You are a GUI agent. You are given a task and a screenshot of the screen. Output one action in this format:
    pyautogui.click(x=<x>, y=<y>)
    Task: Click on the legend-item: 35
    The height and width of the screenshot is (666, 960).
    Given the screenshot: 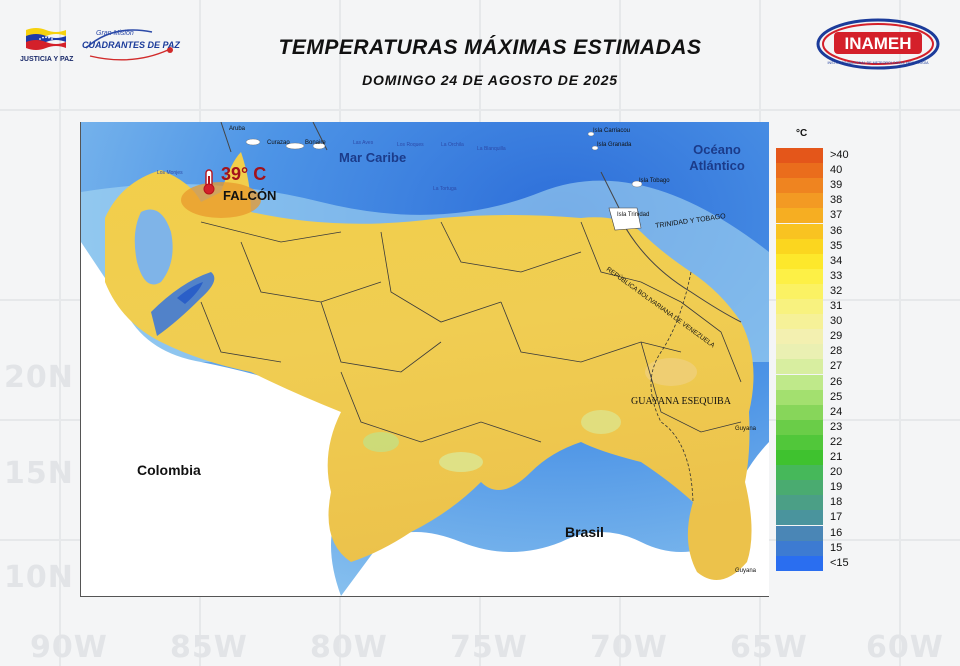 What is the action you would take?
    pyautogui.click(x=816, y=246)
    